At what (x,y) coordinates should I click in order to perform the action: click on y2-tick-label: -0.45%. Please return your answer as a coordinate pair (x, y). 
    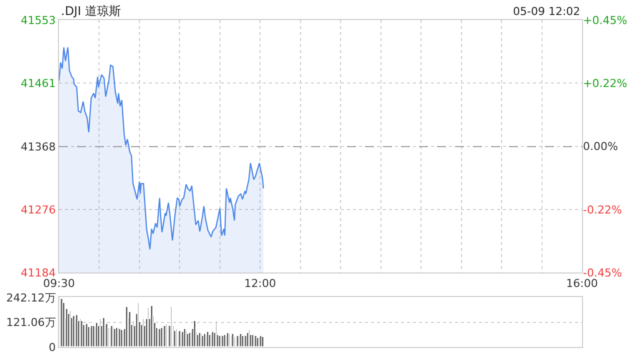
    Looking at the image, I should click on (602, 273).